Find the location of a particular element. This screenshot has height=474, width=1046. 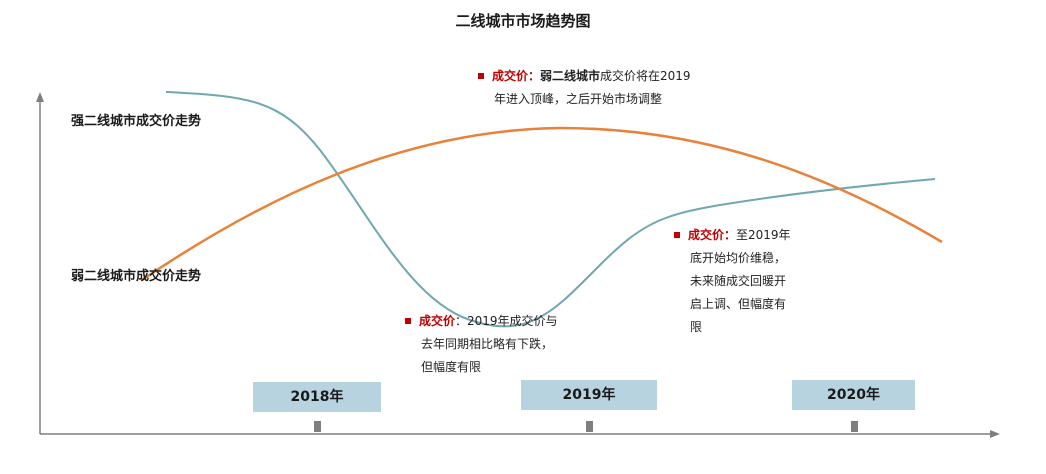

annotation-right-line2: 底开始均价维稳， is located at coordinates (738, 258).